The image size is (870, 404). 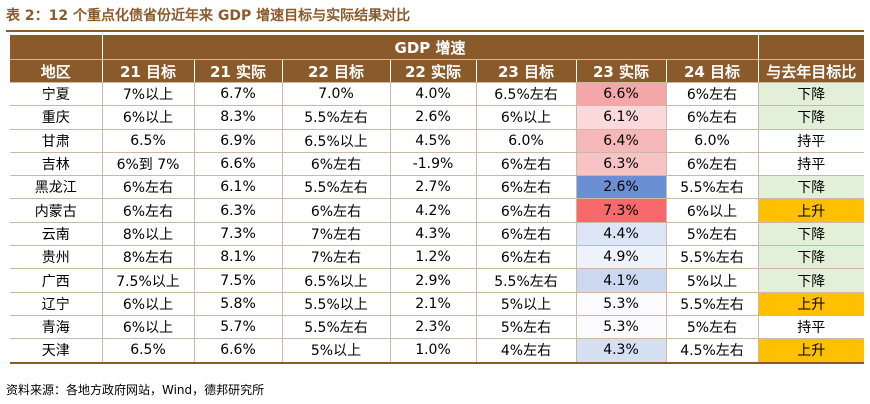 I want to click on value-cell: 6.6%, so click(x=620, y=94).